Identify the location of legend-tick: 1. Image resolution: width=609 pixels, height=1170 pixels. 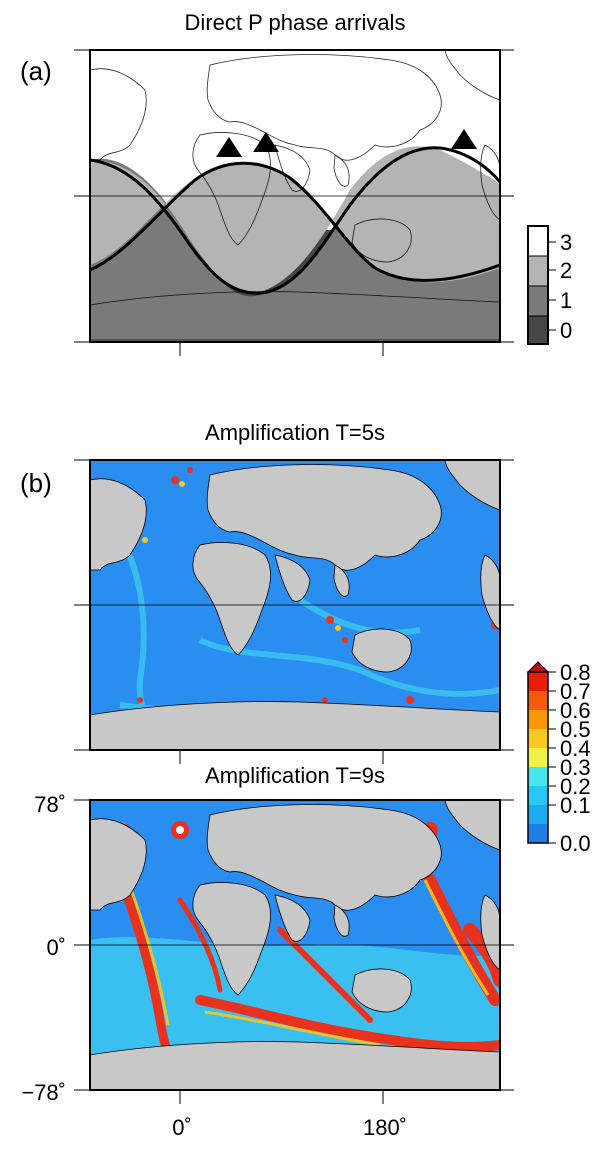
(566, 300).